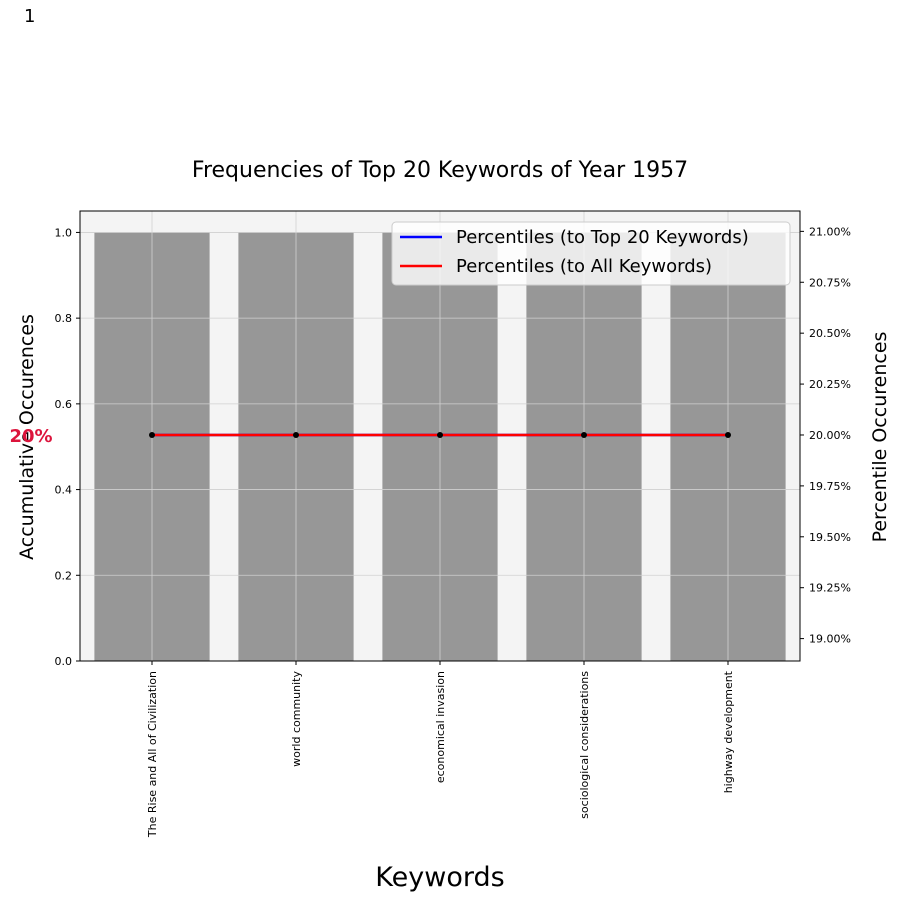  Describe the element at coordinates (830, 639) in the screenshot. I see `y2-tick-label: 19.00%` at that location.